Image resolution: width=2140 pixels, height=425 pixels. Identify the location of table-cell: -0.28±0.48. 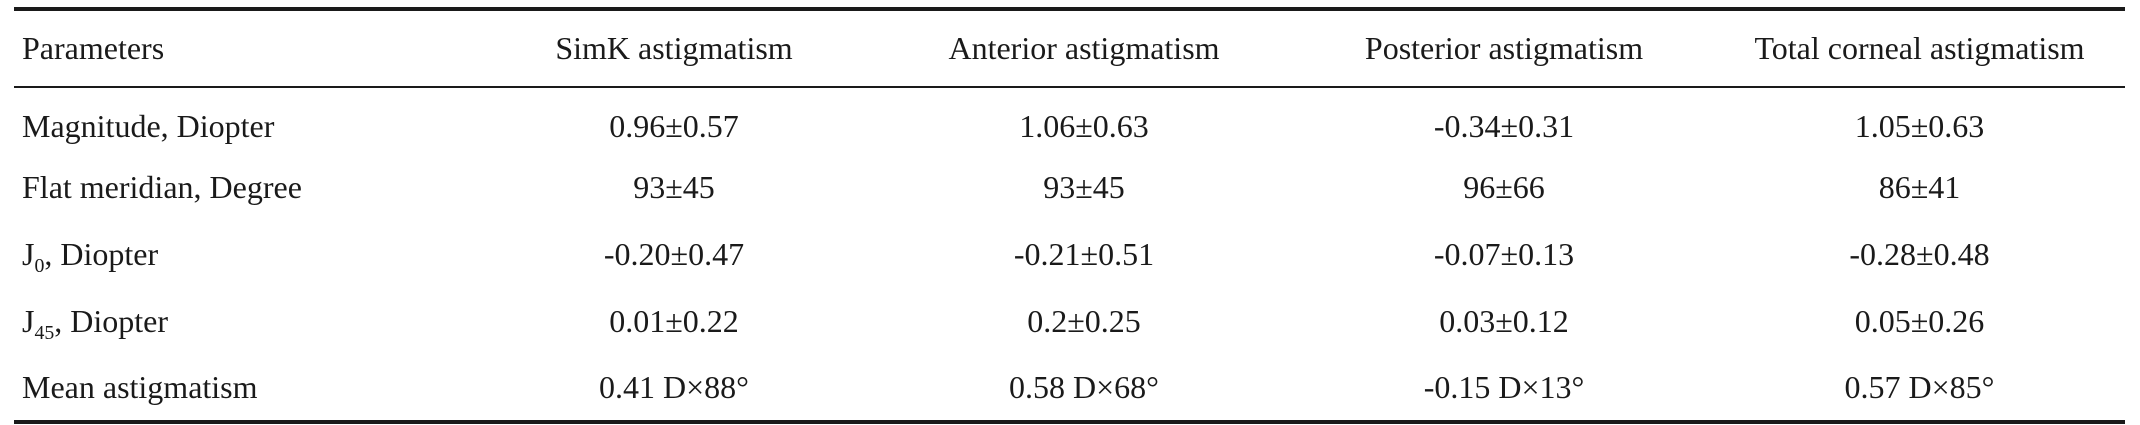
(1919, 254).